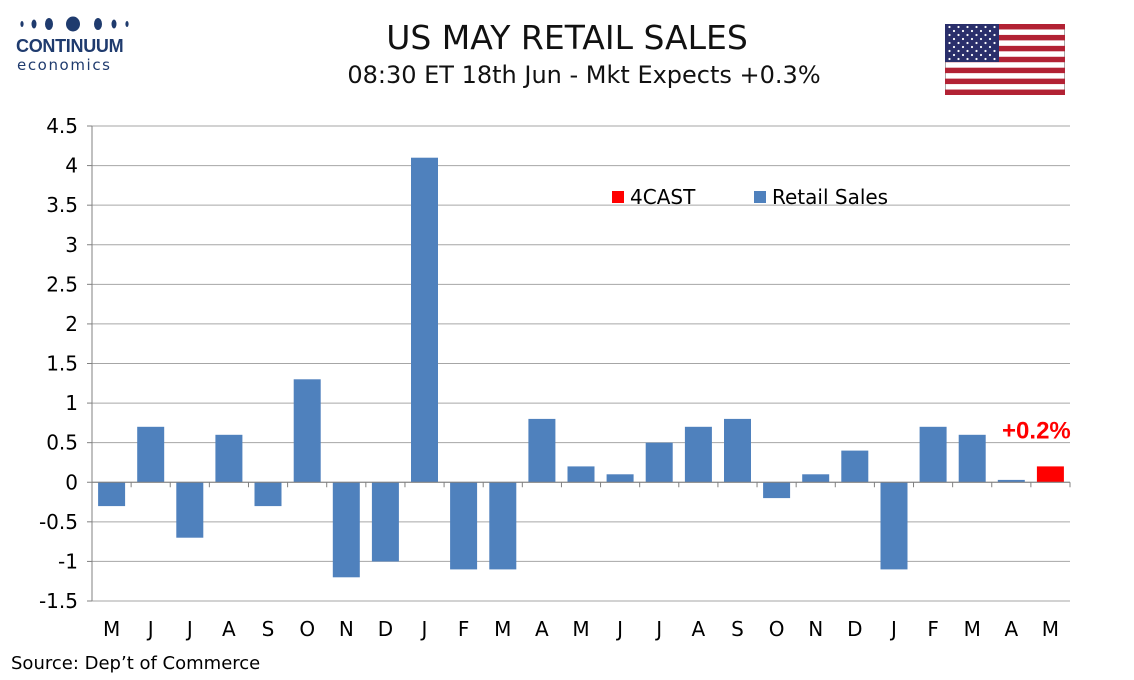 Image resolution: width=1134 pixels, height=680 pixels. What do you see at coordinates (70, 46) in the screenshot?
I see `logo-wordmark: CONTINUUM` at bounding box center [70, 46].